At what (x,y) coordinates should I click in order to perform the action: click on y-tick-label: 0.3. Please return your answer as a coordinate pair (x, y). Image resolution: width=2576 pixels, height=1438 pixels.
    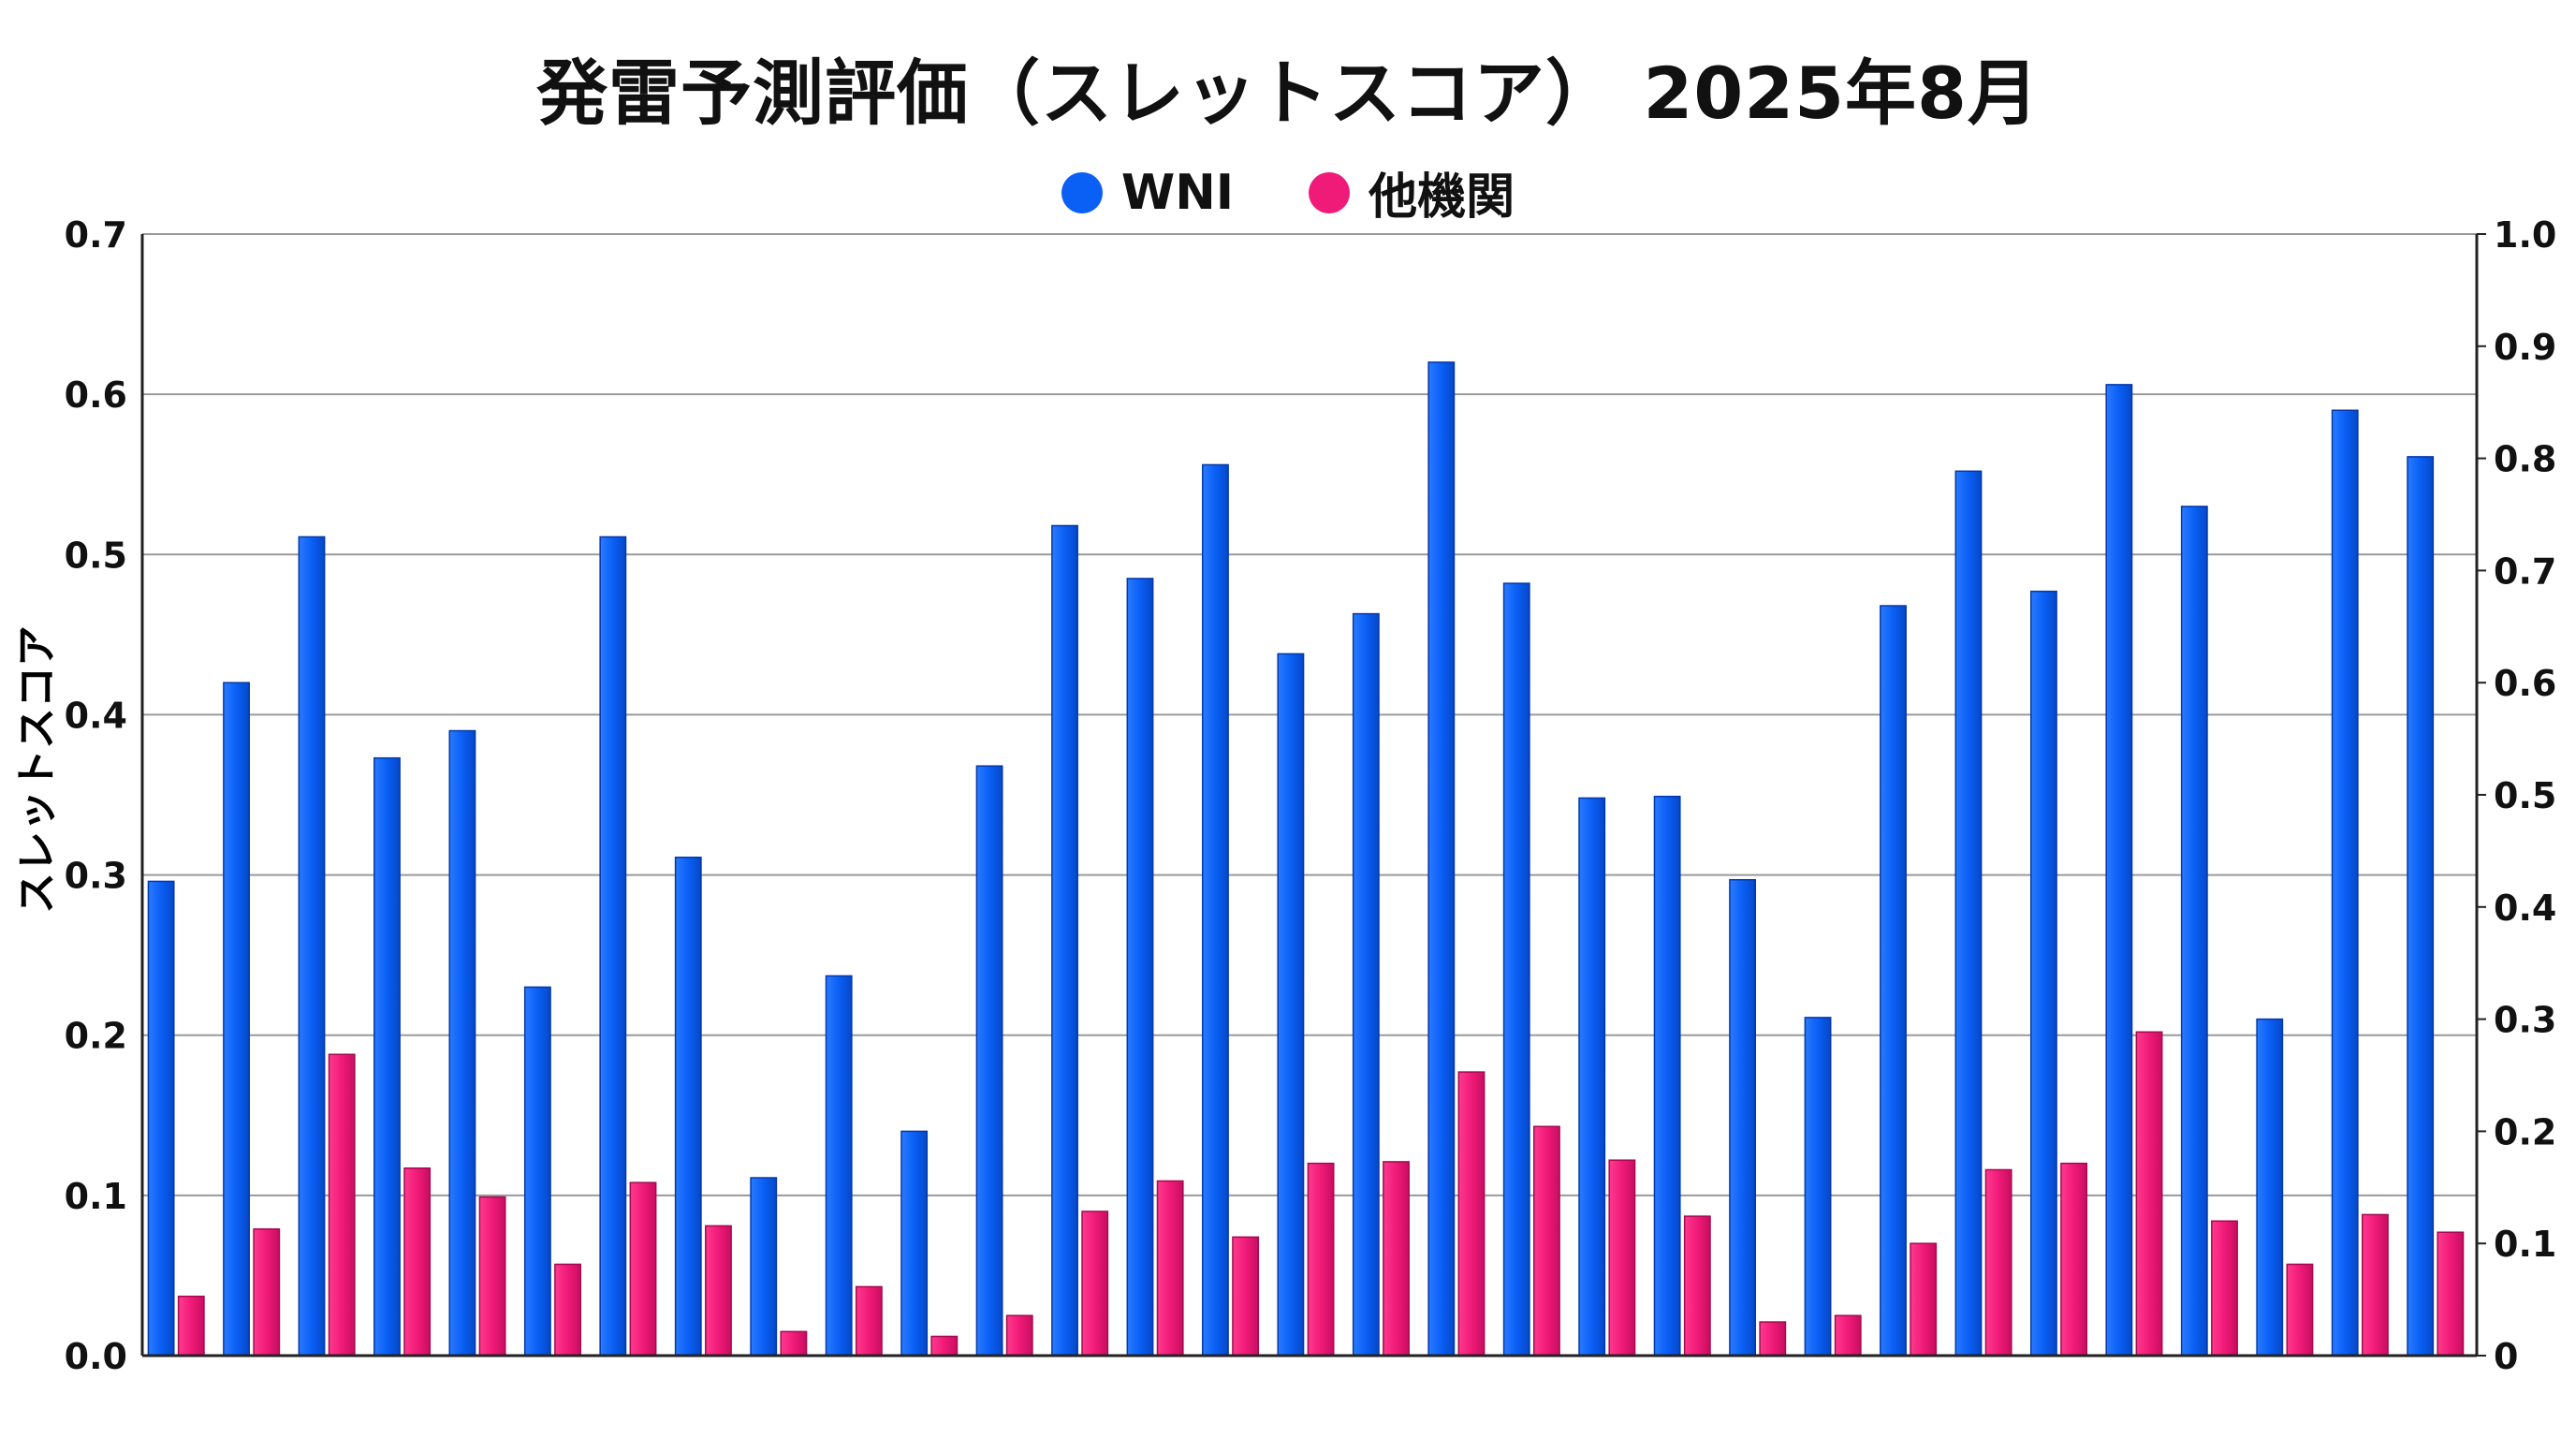
    Looking at the image, I should click on (96, 876).